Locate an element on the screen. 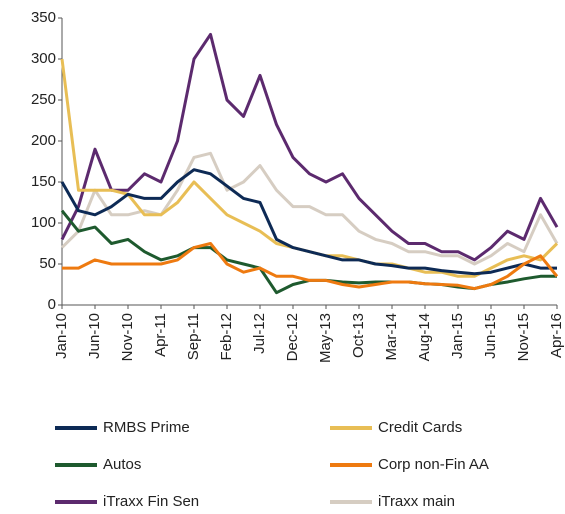 The width and height of the screenshot is (565, 514). x-tick-label: Jan-10 is located at coordinates (61, 336).